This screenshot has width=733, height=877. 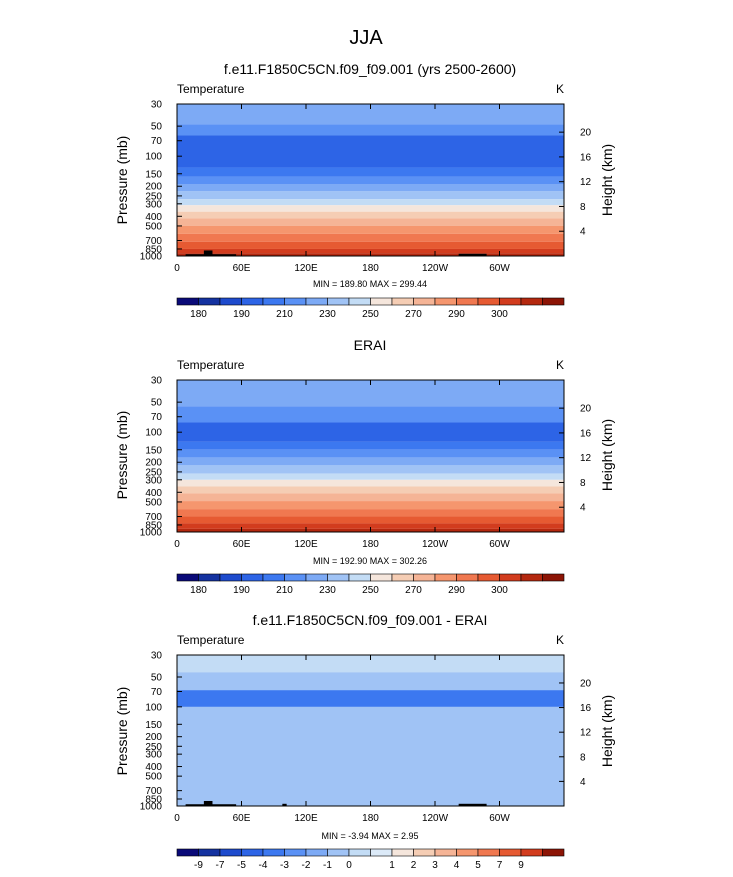 I want to click on colorbar-label: -3, so click(x=284, y=865).